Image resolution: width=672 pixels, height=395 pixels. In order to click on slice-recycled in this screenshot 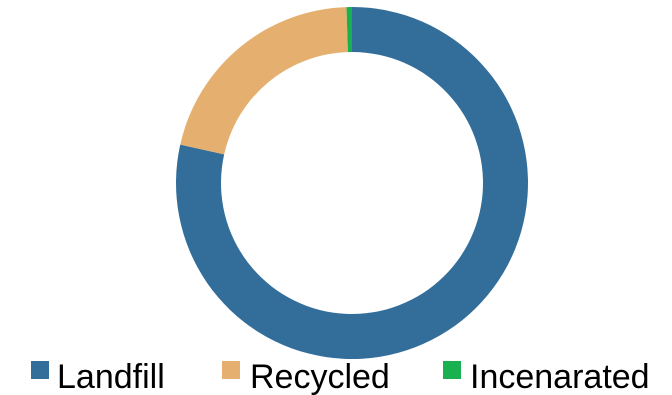, I will do `click(264, 81)`.